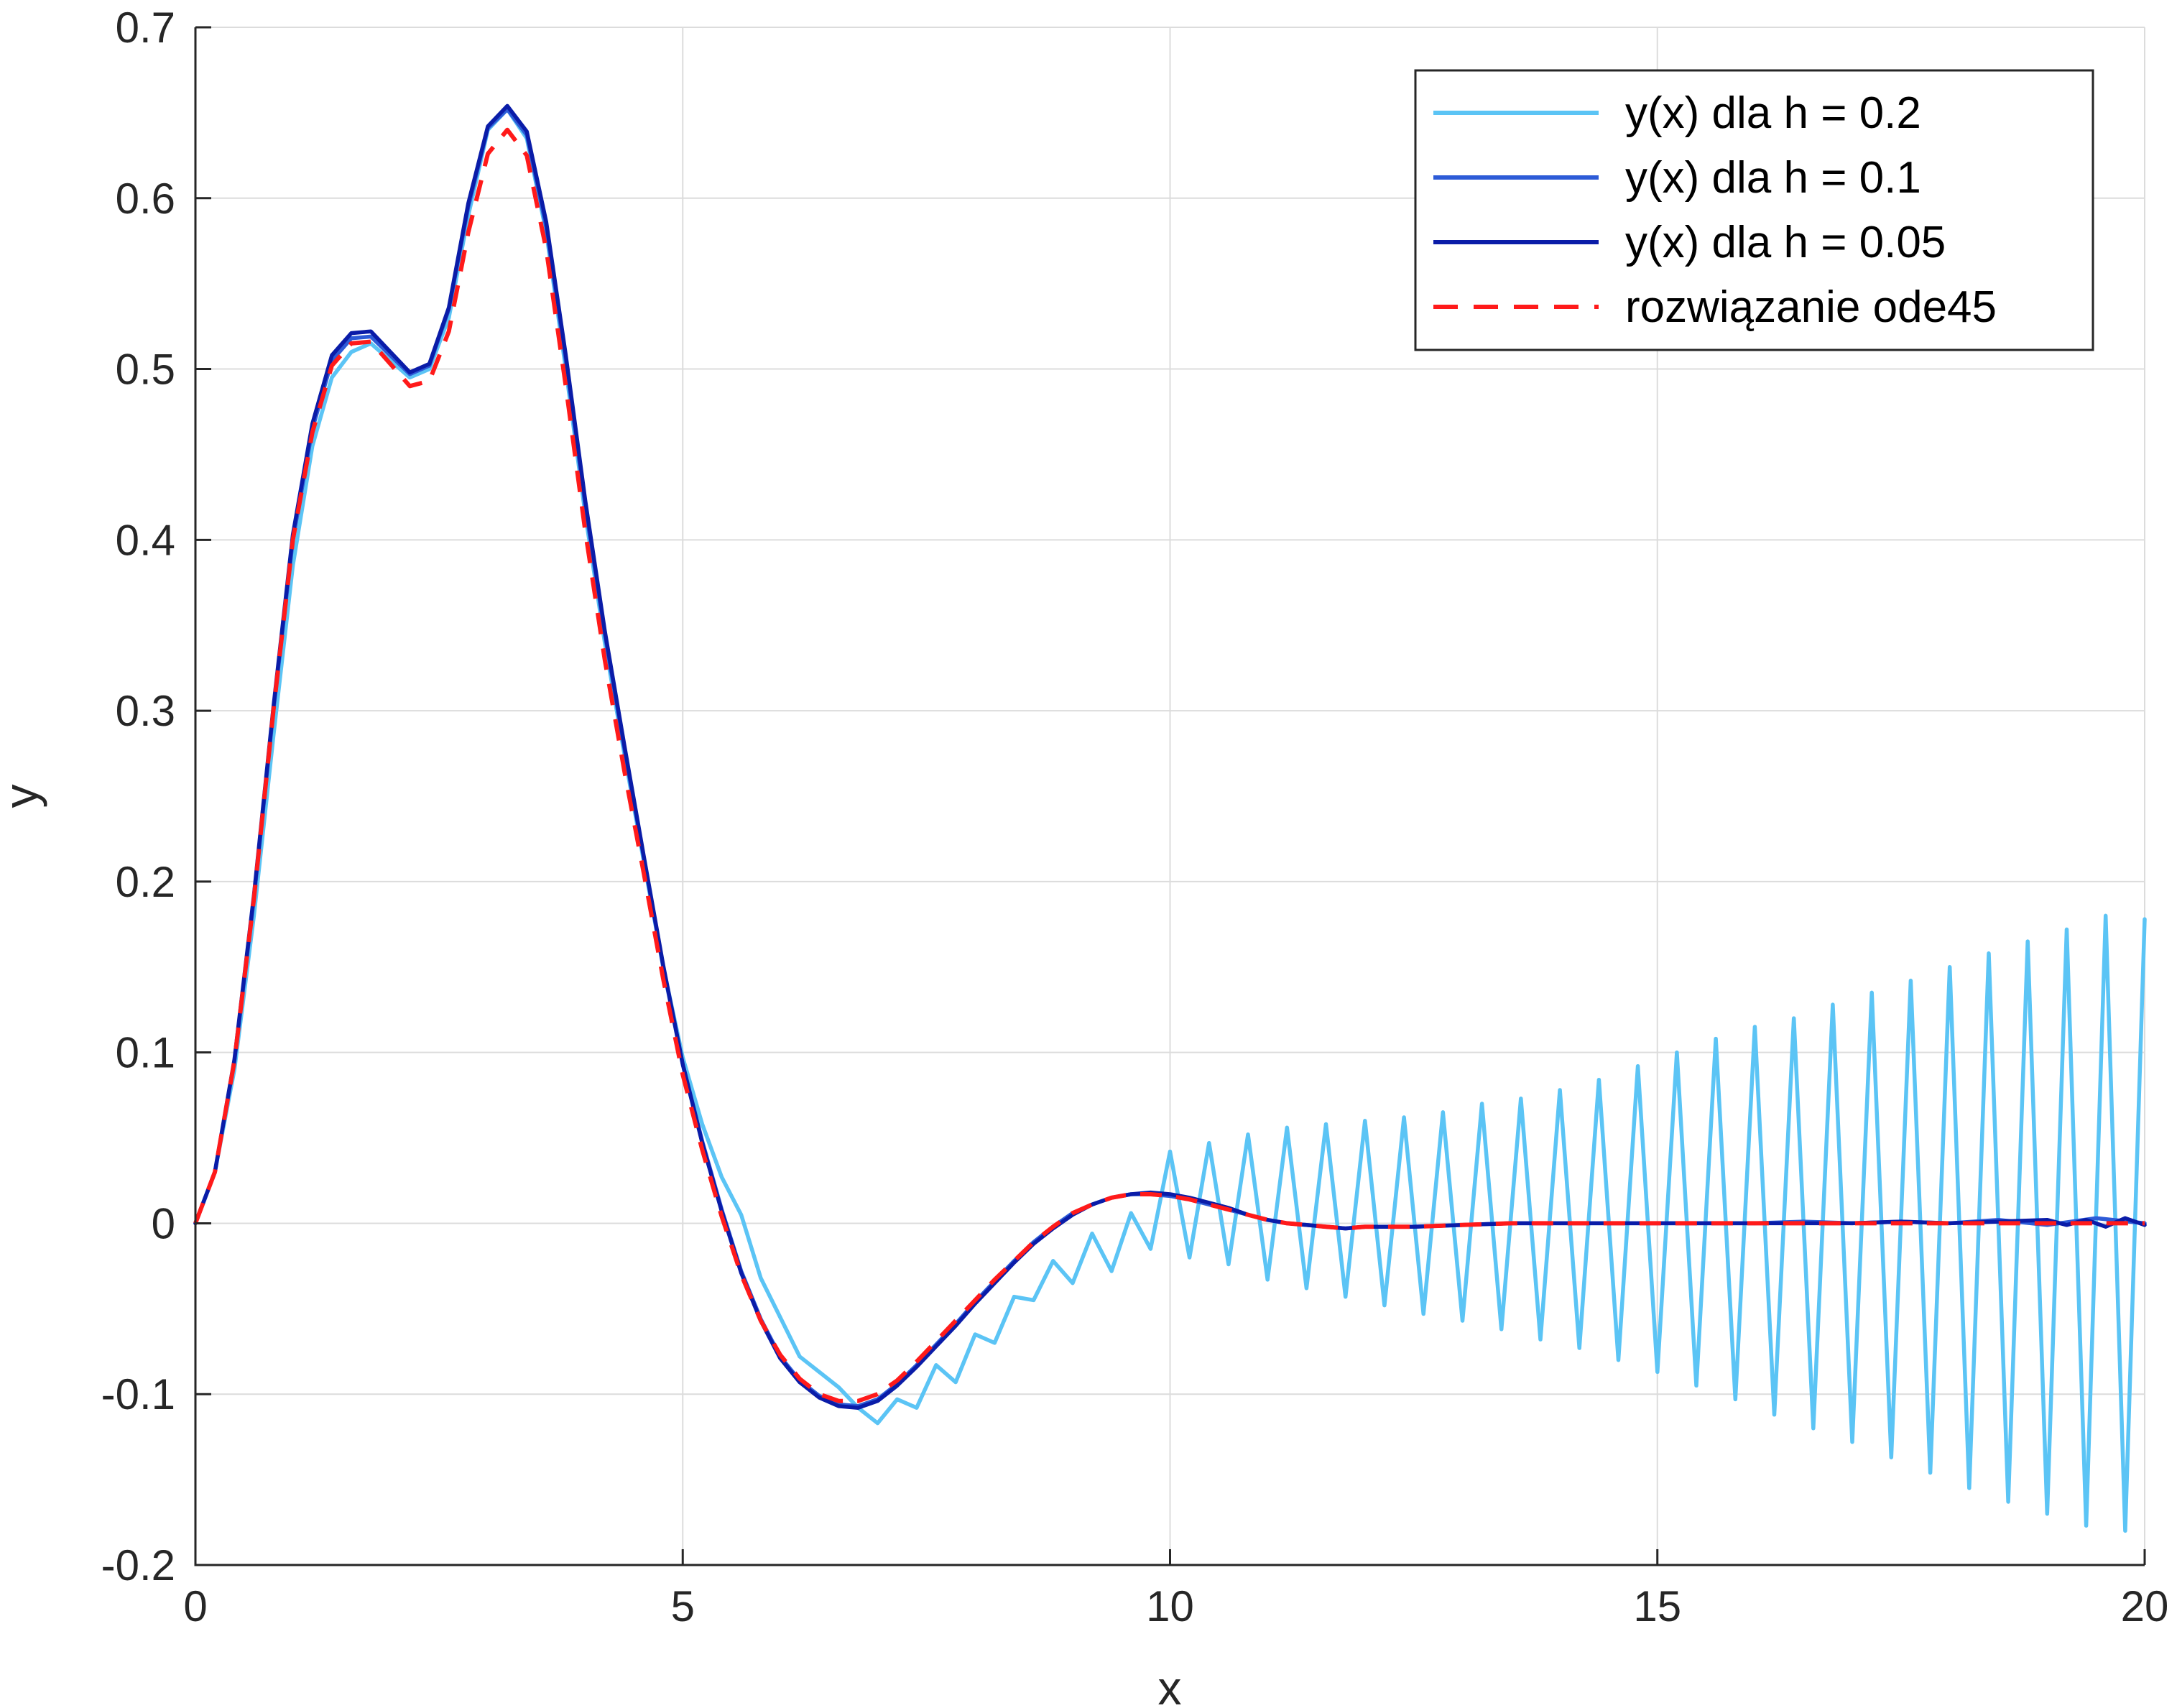  I want to click on legend-label-h02: y(x) dla h = 0.2, so click(1773, 113).